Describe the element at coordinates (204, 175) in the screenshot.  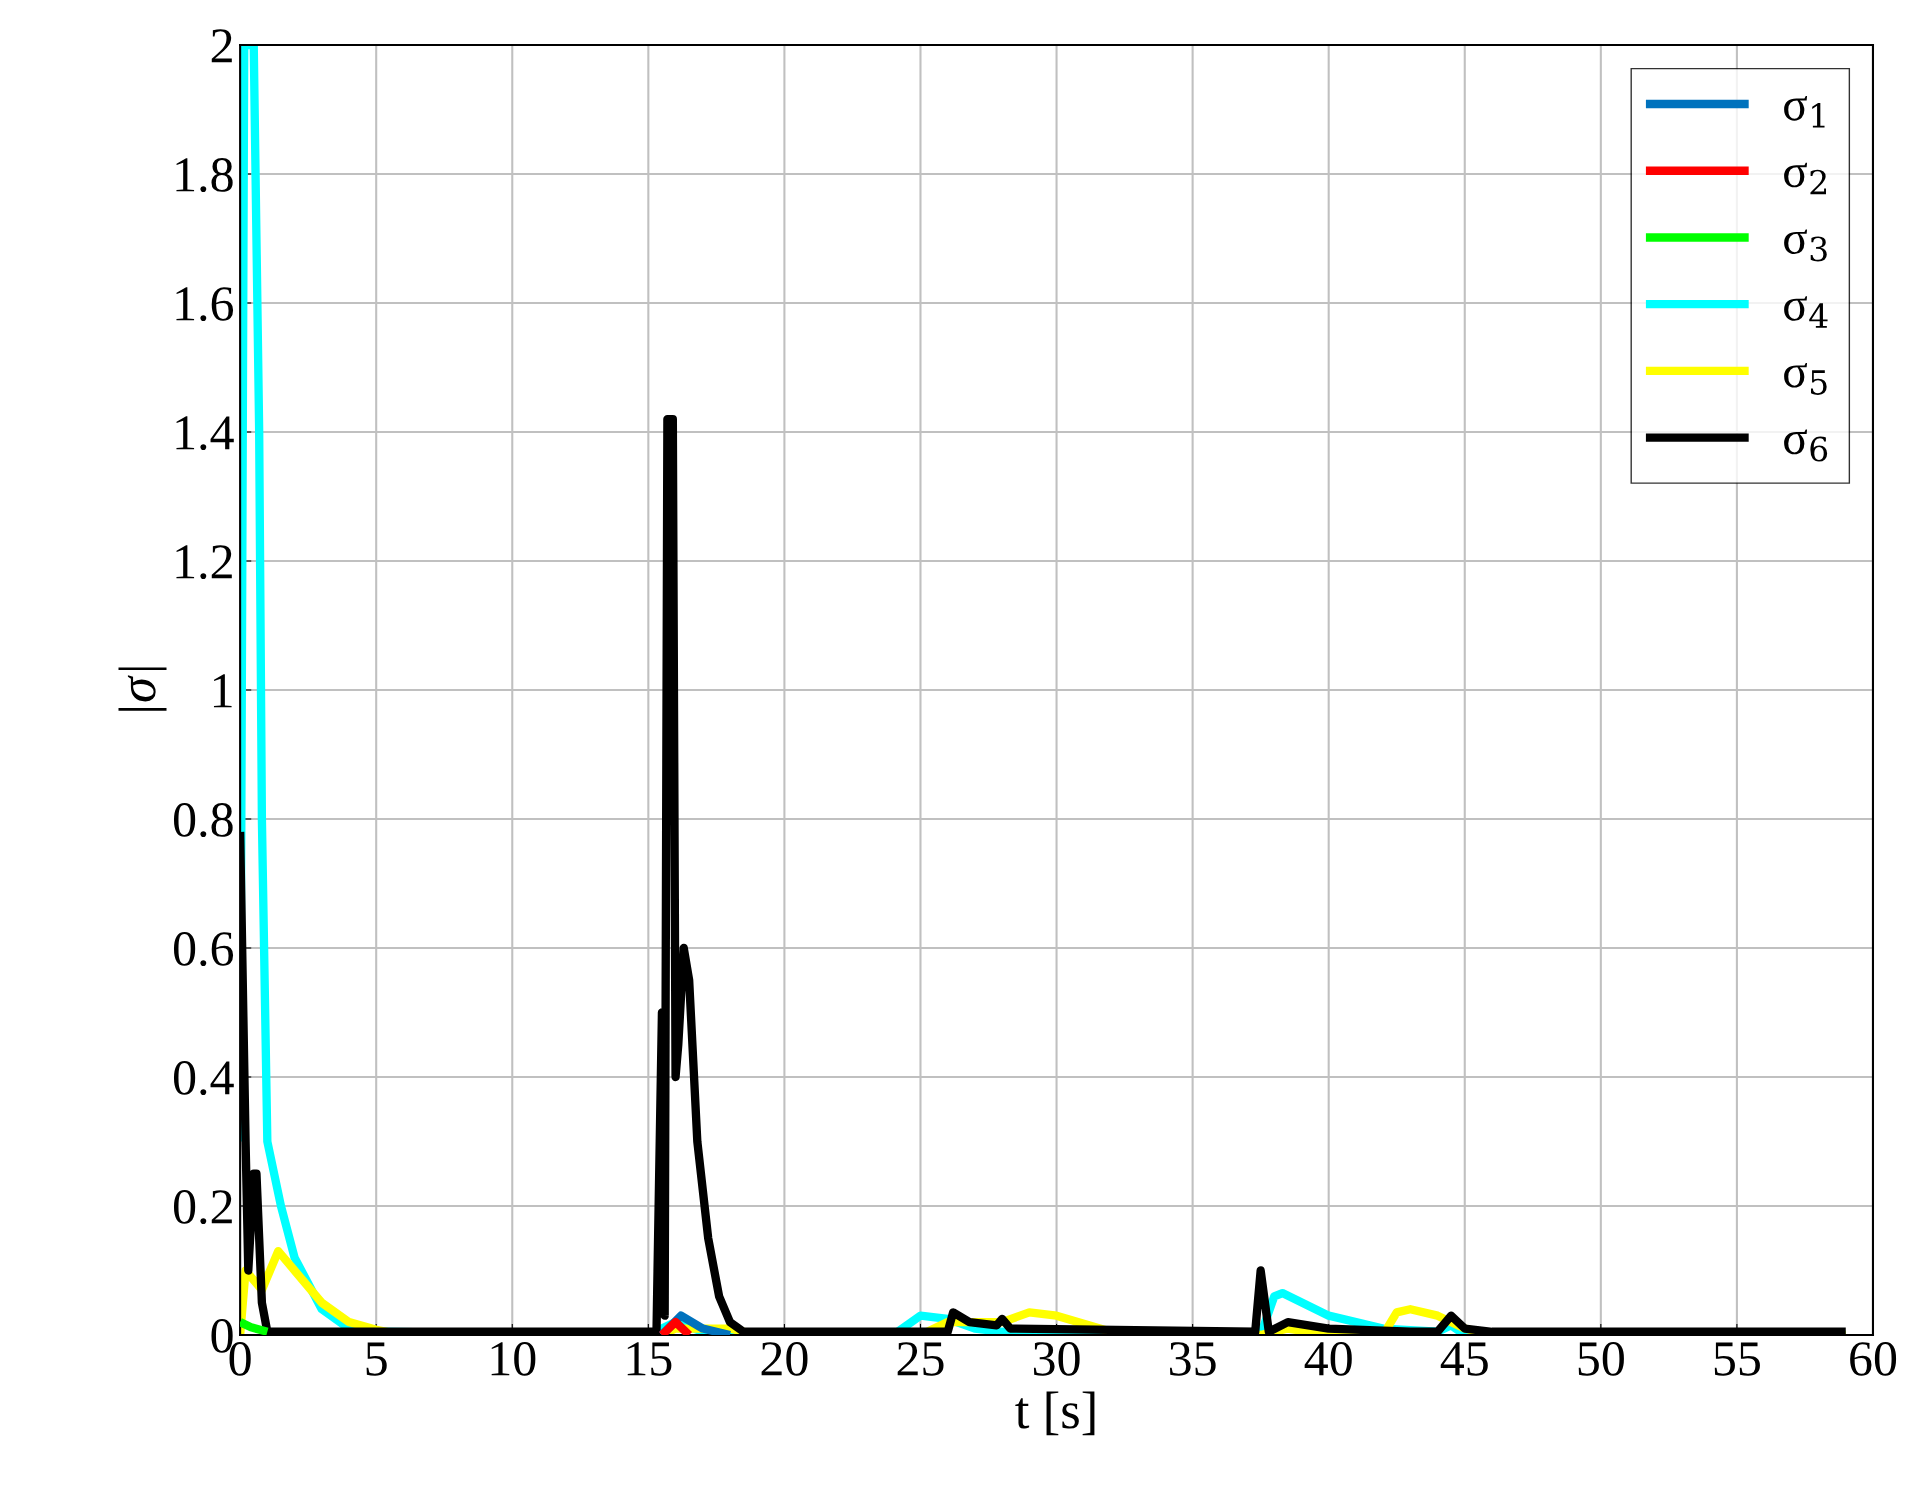
I see `y-tick-label: 1.8` at that location.